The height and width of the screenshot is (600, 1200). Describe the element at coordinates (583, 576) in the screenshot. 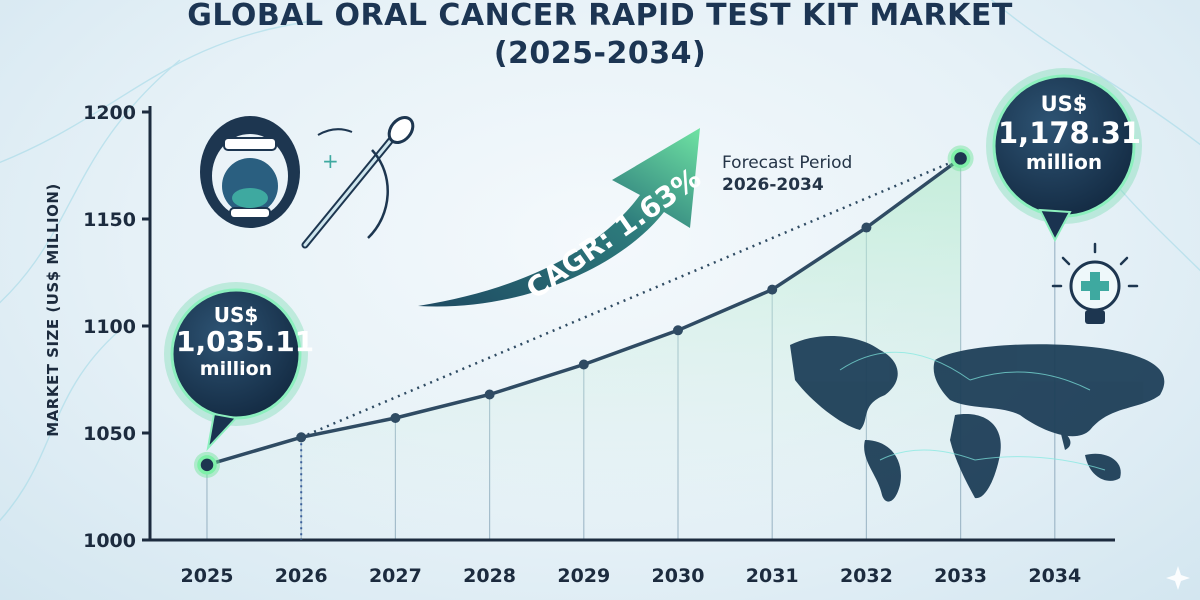

I see `x-tick-label: 2029` at that location.